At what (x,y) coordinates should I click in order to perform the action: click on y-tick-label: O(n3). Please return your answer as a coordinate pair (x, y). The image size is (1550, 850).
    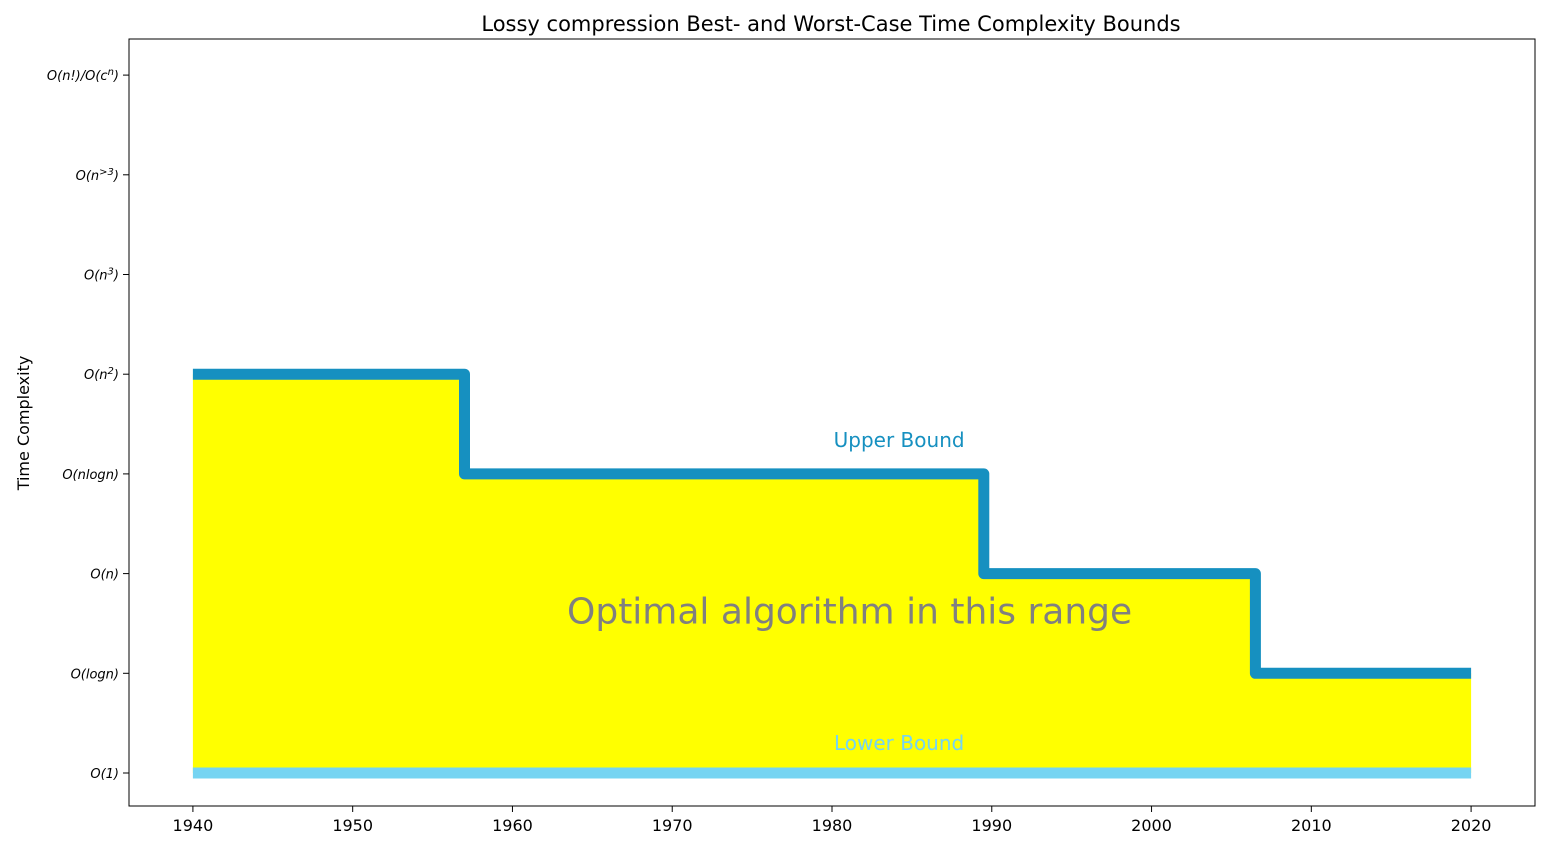
    Looking at the image, I should click on (101, 275).